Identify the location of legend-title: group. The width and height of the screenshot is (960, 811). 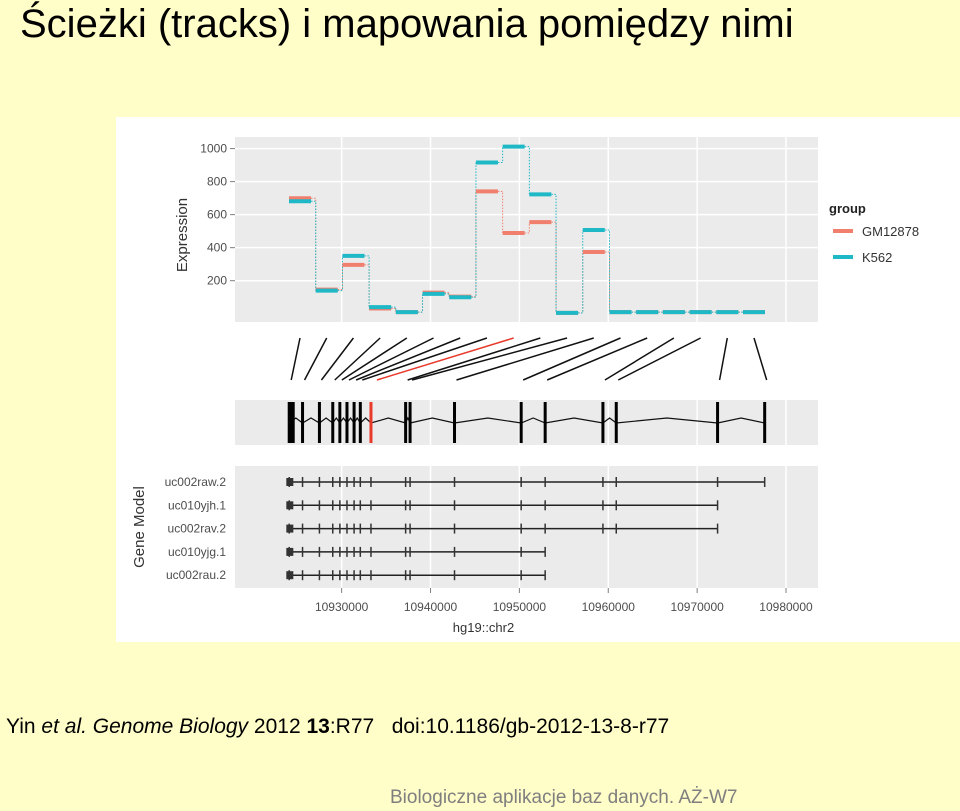
(847, 208).